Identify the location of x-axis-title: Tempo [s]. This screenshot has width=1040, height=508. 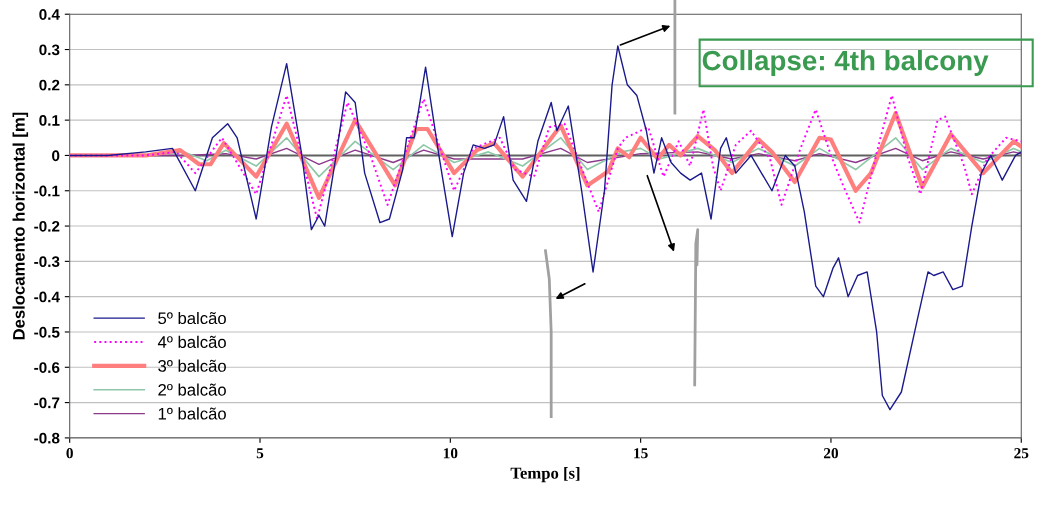
(545, 475).